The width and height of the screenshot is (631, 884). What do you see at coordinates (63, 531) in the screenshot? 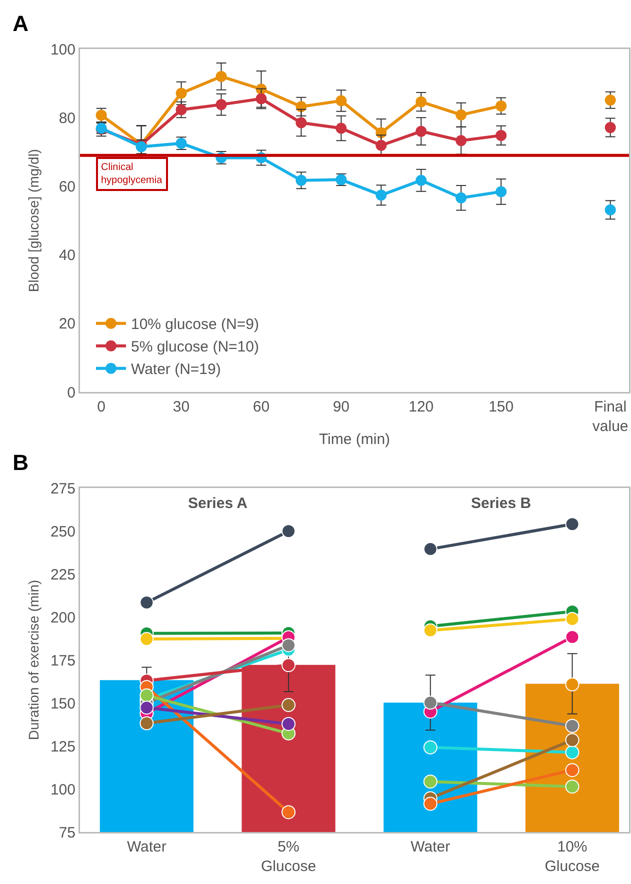
I see `y-tick-label: 250` at bounding box center [63, 531].